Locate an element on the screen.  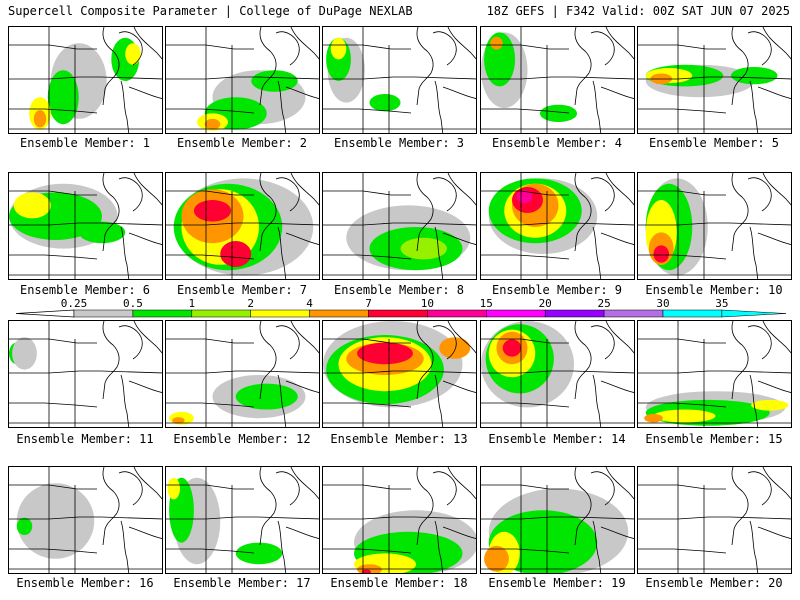
colorbar-tick-label: 4 is located at coordinates (309, 303).